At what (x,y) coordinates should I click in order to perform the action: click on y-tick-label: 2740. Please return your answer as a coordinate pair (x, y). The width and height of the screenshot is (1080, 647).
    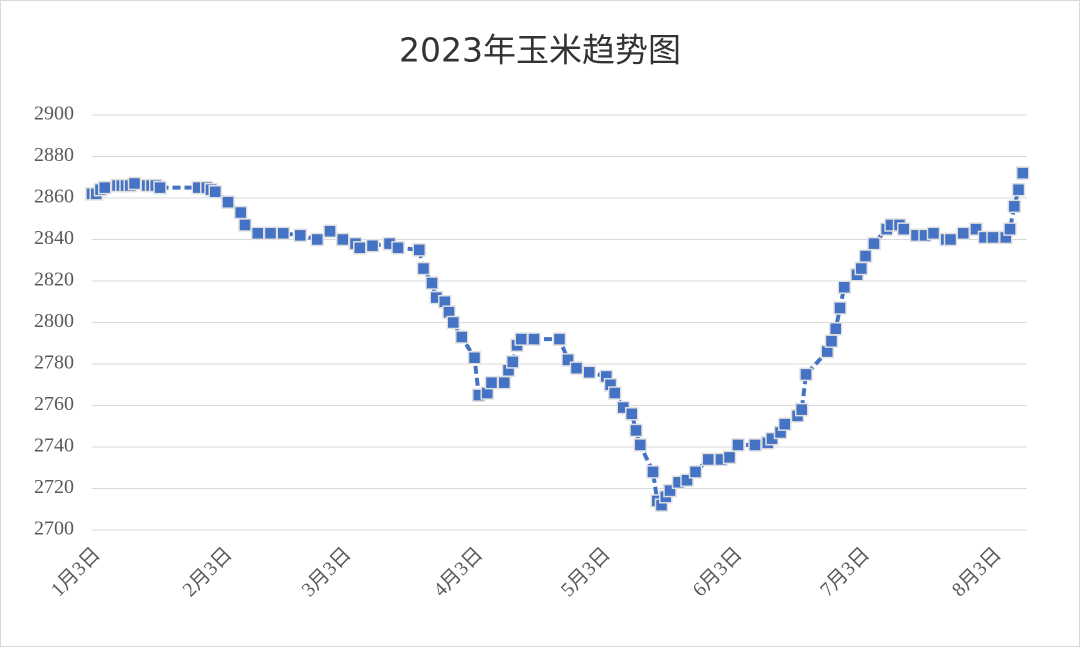
    Looking at the image, I should click on (54, 446).